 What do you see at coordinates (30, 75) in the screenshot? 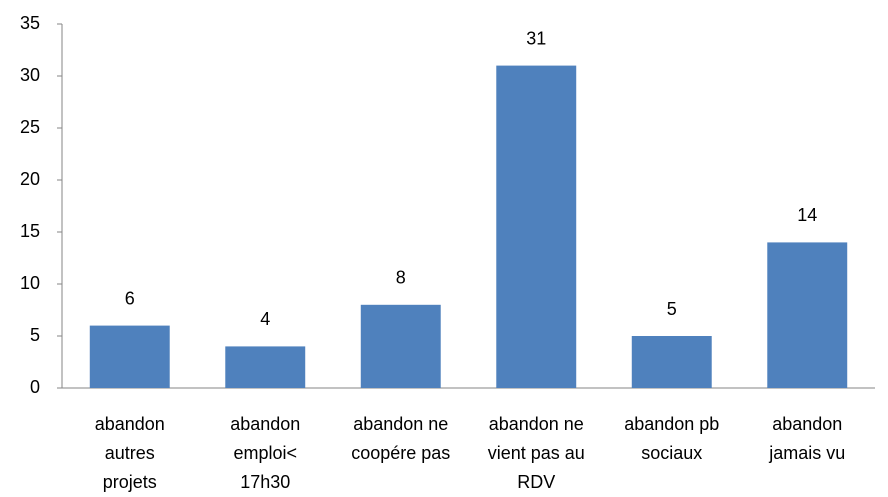
I see `y-tick-label: 30` at bounding box center [30, 75].